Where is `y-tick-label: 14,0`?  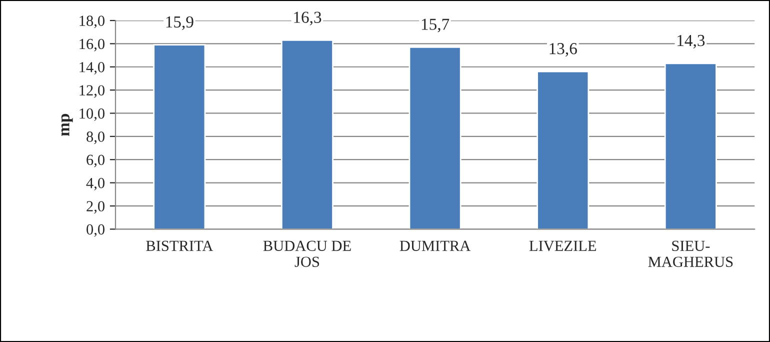 y-tick-label: 14,0 is located at coordinates (92, 68).